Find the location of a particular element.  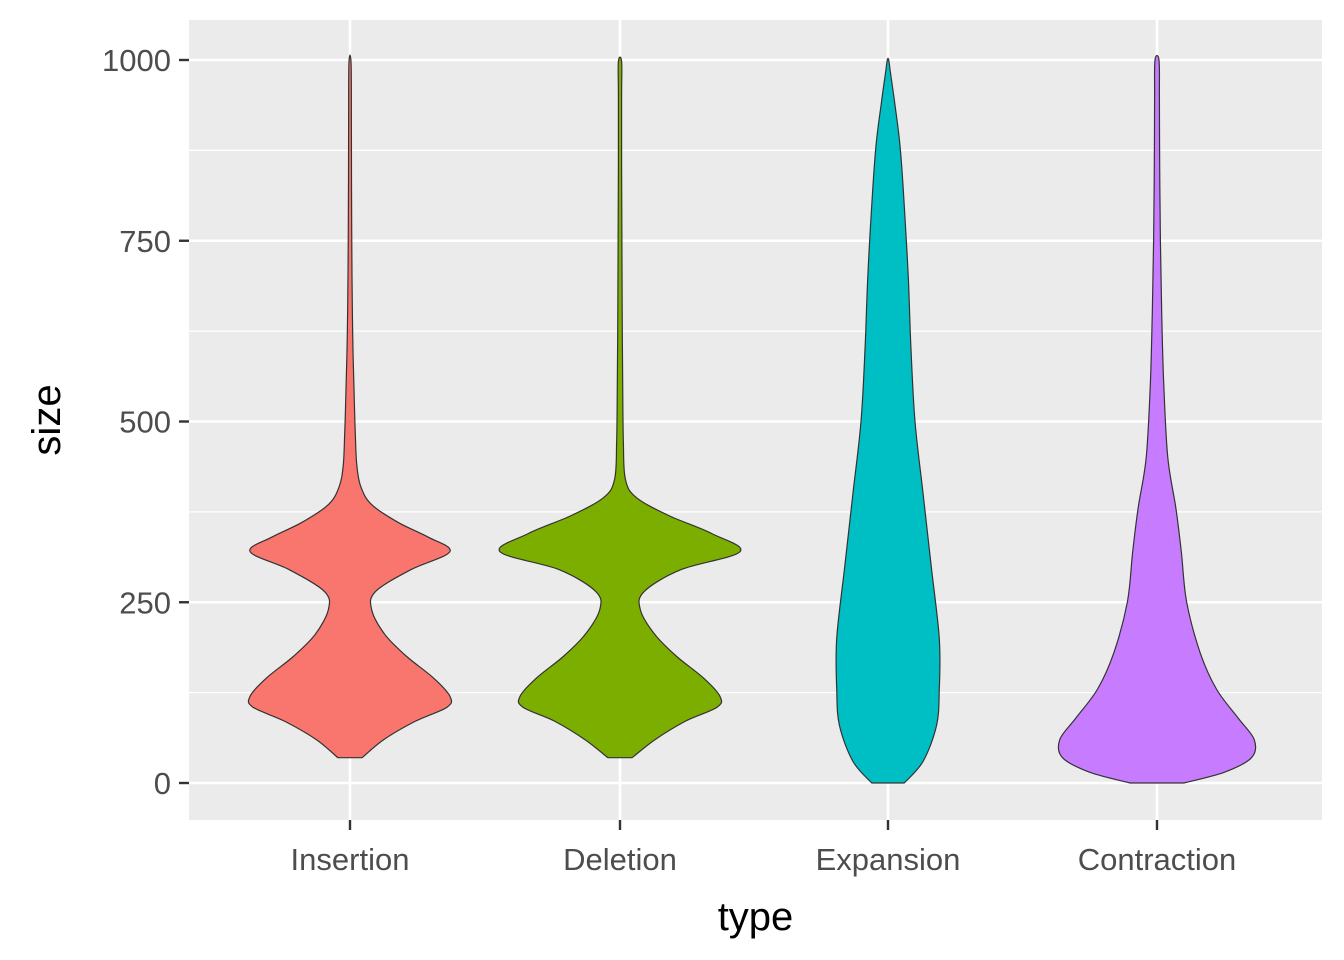

y-tick-label: 500 is located at coordinates (145, 422).